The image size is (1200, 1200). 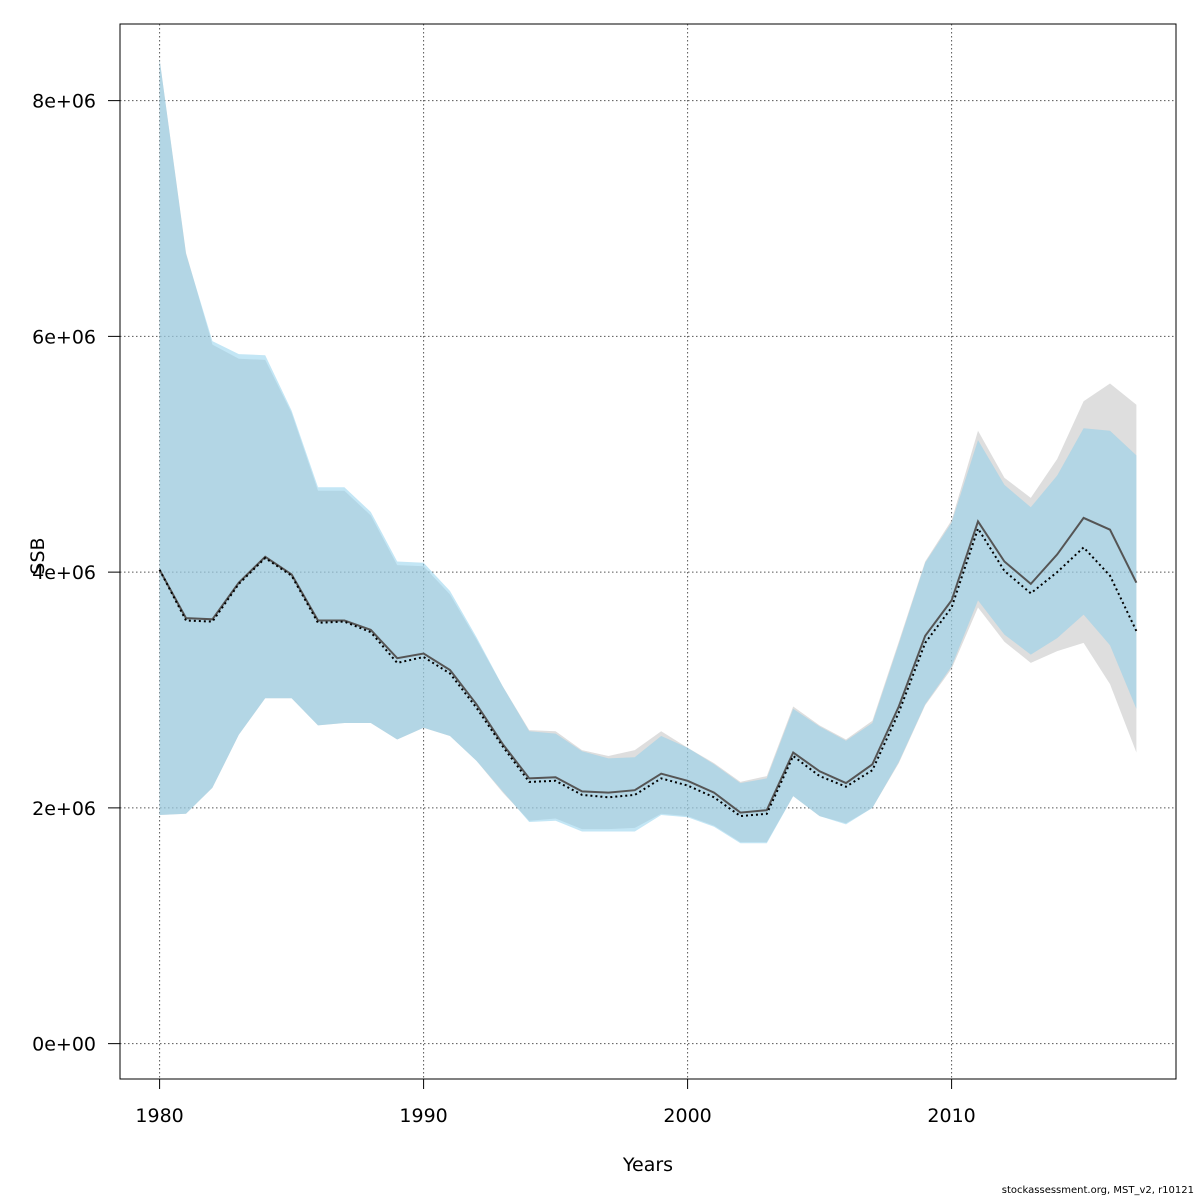 What do you see at coordinates (159, 1116) in the screenshot?
I see `x-tick-label: 1980` at bounding box center [159, 1116].